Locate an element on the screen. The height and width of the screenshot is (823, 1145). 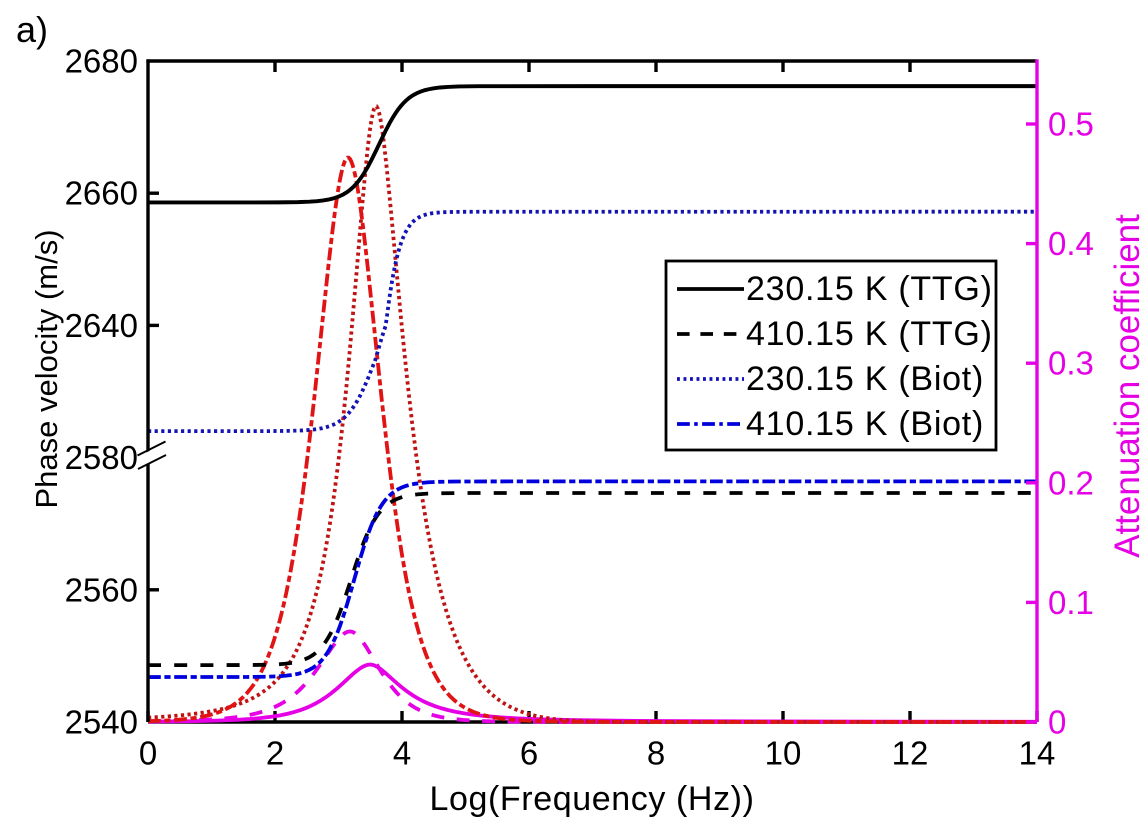
svg-text: 2680 is located at coordinates (101, 61).